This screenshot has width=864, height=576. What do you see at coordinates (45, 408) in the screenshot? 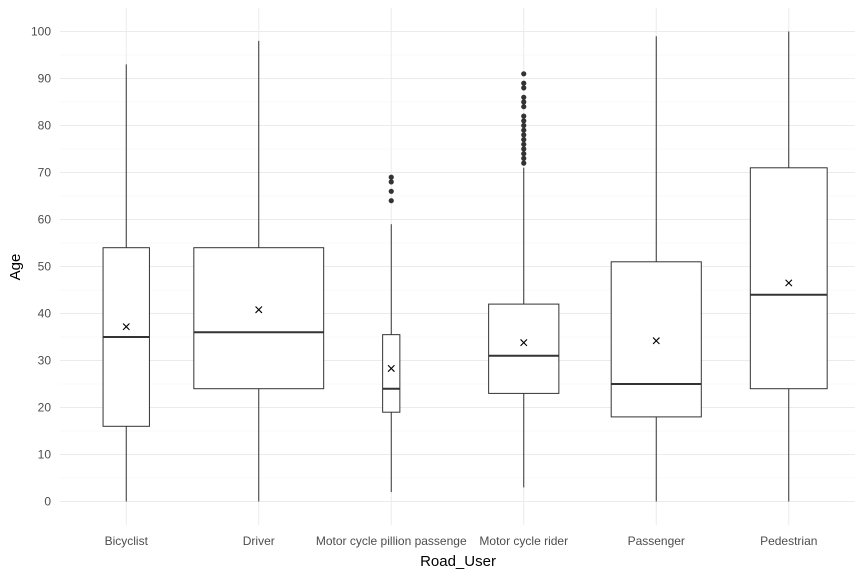
I see `y-tick-label: 20` at bounding box center [45, 408].